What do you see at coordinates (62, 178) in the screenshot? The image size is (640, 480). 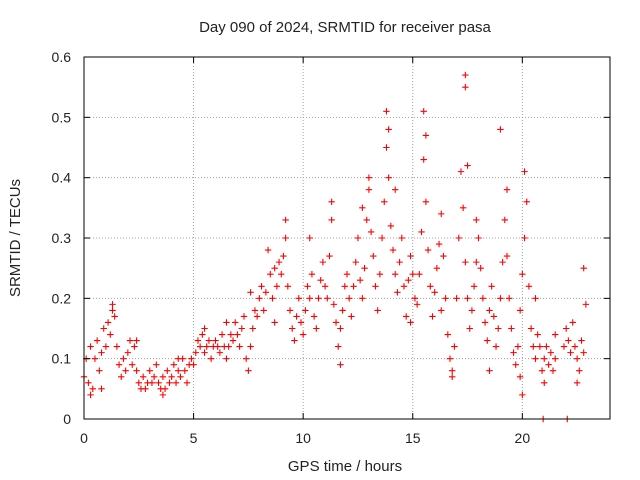 I see `y-tick-label: 0.4` at bounding box center [62, 178].